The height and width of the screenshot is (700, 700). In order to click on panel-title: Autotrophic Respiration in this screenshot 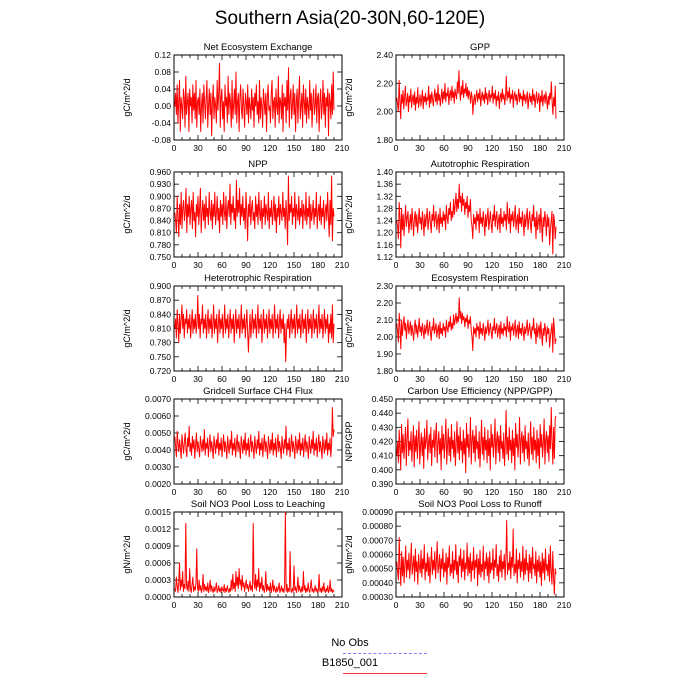, I will do `click(480, 164)`.